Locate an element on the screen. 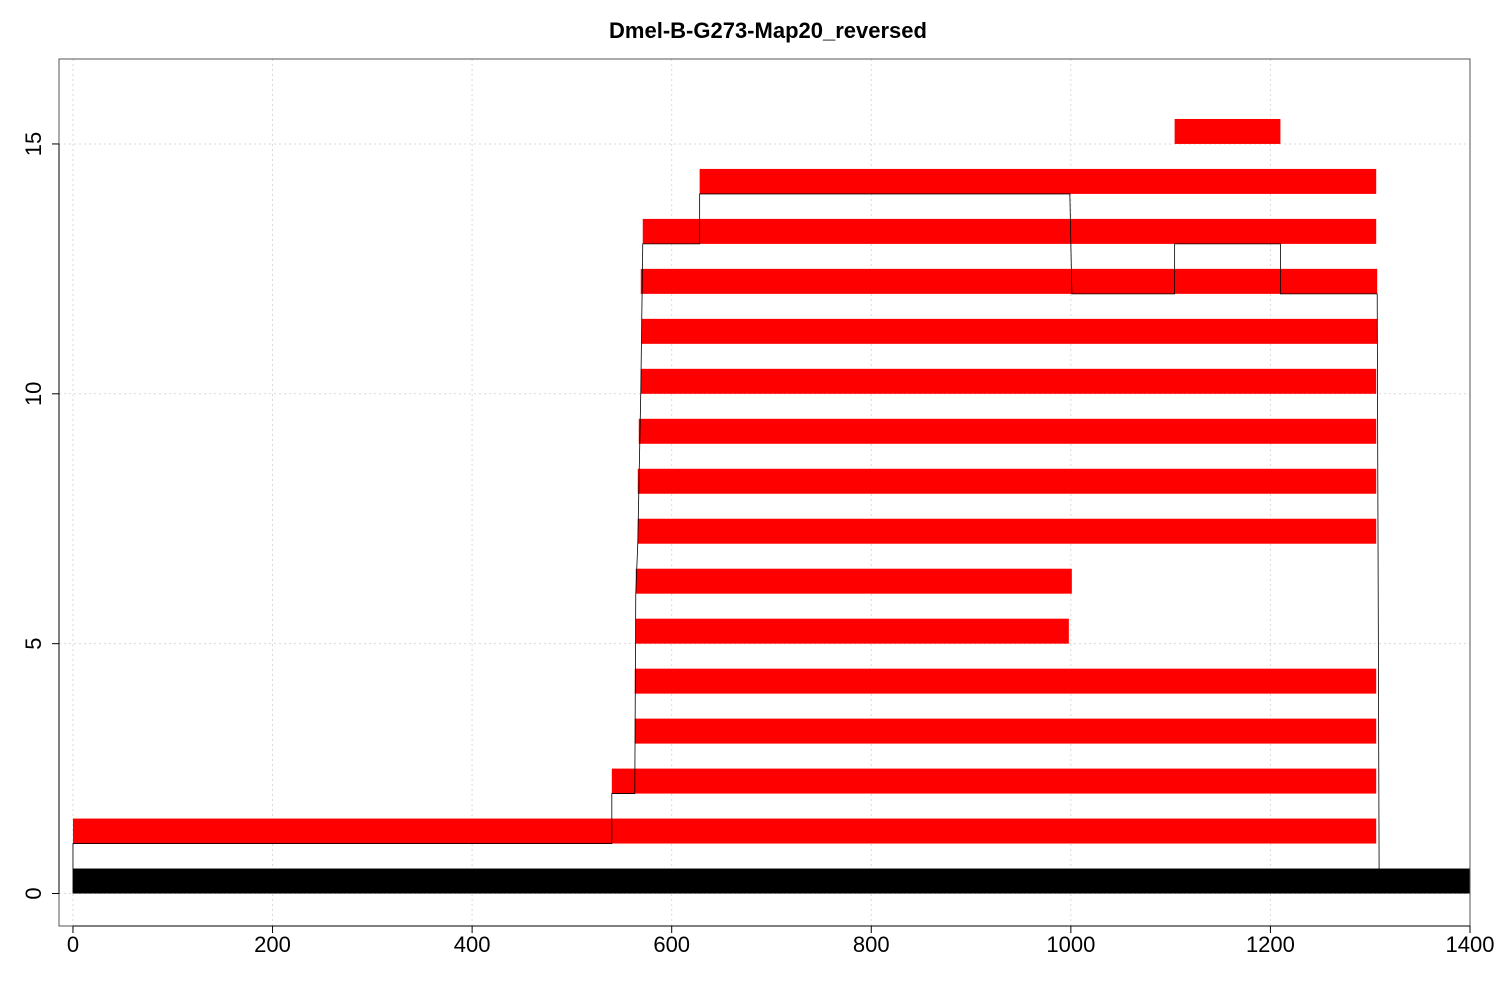 The image size is (1500, 1000). chart-title: Dmel-B-G273-Map20_reversed is located at coordinates (768, 30).